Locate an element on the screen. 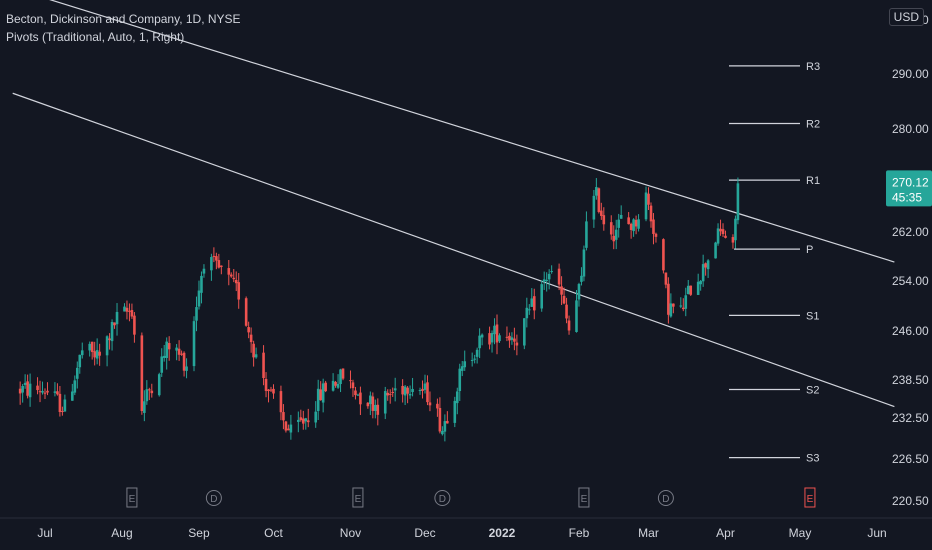 This screenshot has width=932, height=550. time-axis: Jul Aug Sep Oct Nov Dec 2022 Feb Mar Apr May Jun is located at coordinates (466, 533).